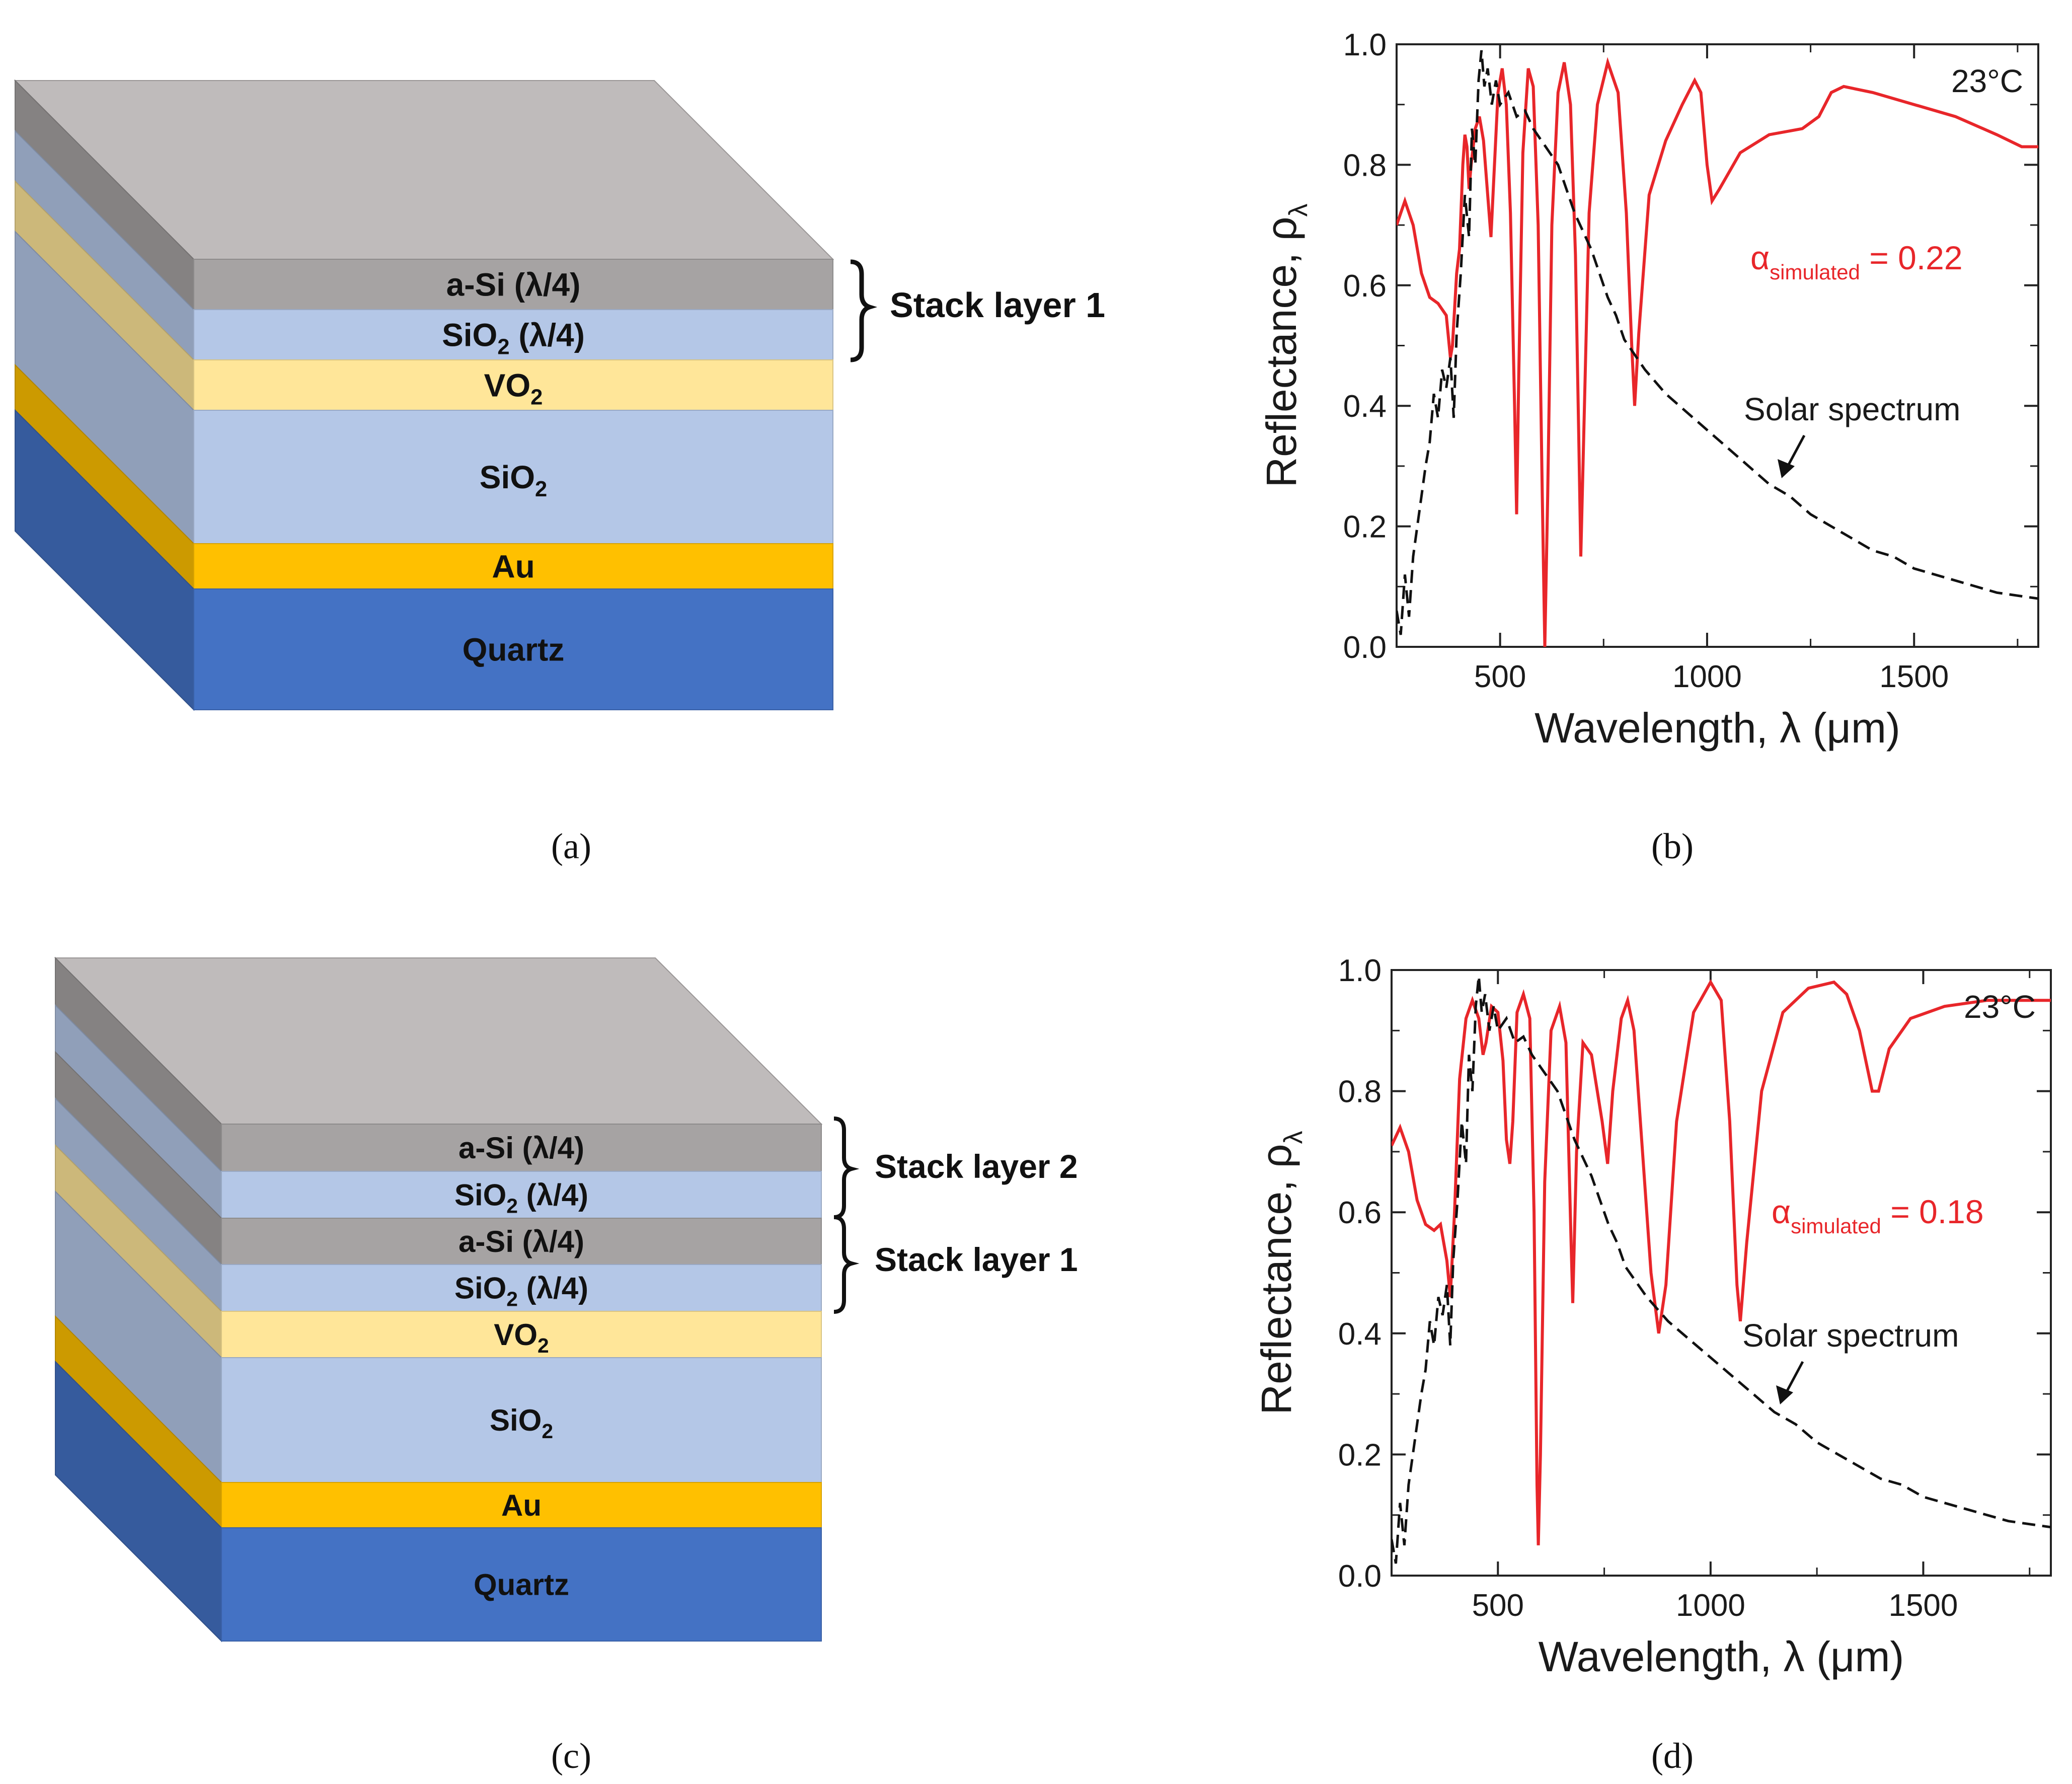 The height and width of the screenshot is (1784, 2072). What do you see at coordinates (1856, 261) in the screenshot?
I see `absorptance-annotation: αsimulated = 0.22` at bounding box center [1856, 261].